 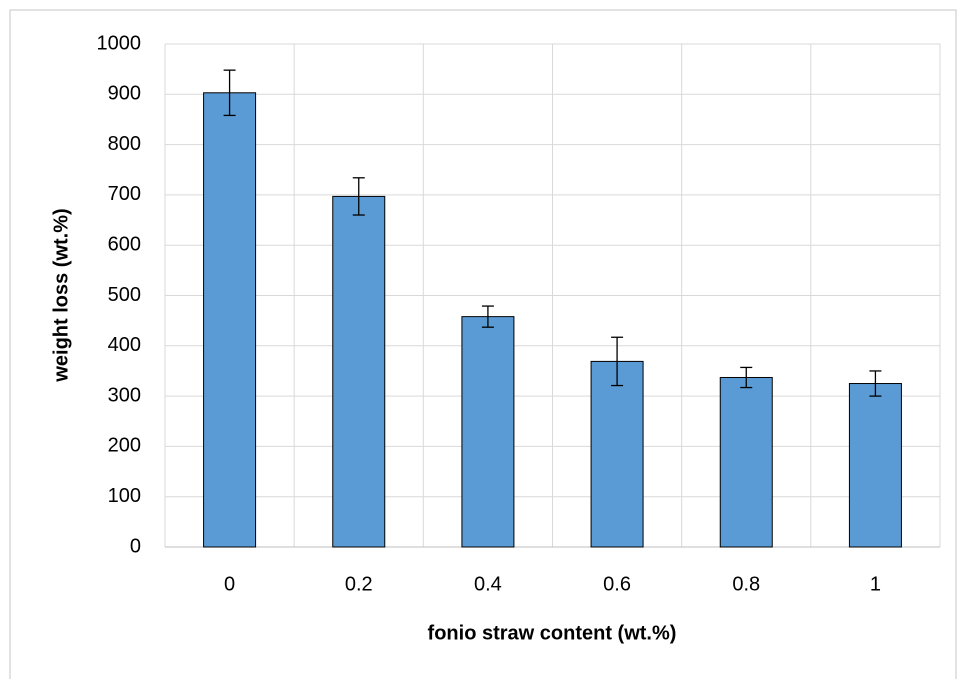 I want to click on y-tick-label: 200, so click(x=124, y=446).